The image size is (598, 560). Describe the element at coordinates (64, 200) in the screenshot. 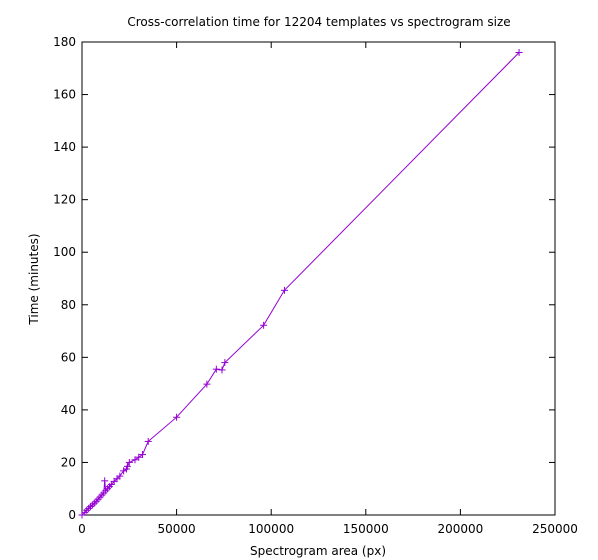

I see `y-tick-label: 120` at that location.